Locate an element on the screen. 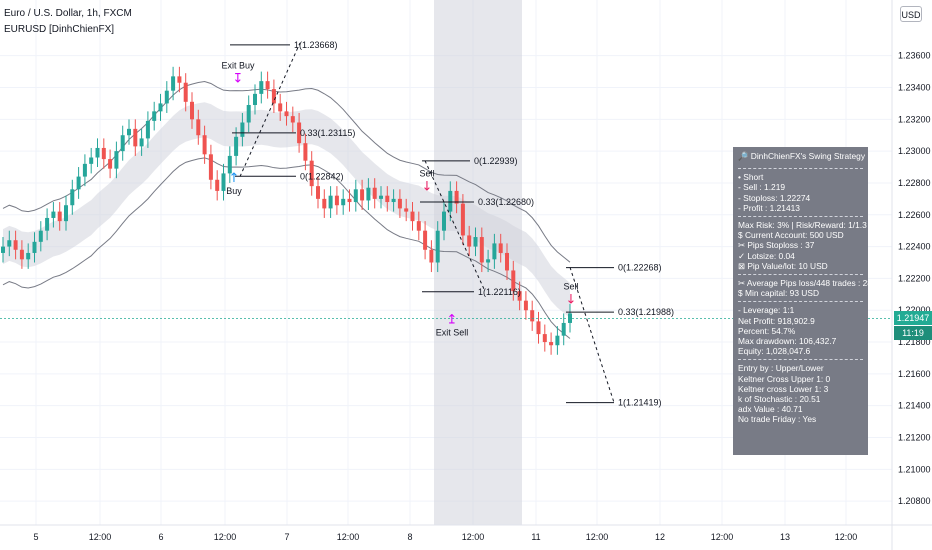 Image resolution: width=932 pixels, height=550 pixels. x-tick-label: 12 is located at coordinates (660, 537).